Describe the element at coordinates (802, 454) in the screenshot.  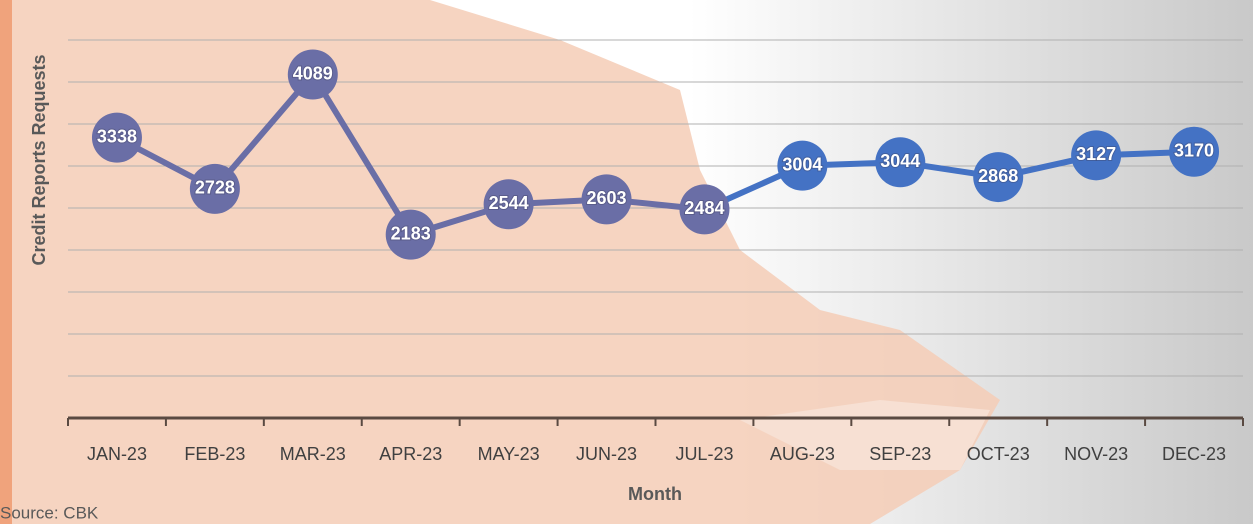
I see `x-tick-label: AUG-23` at that location.